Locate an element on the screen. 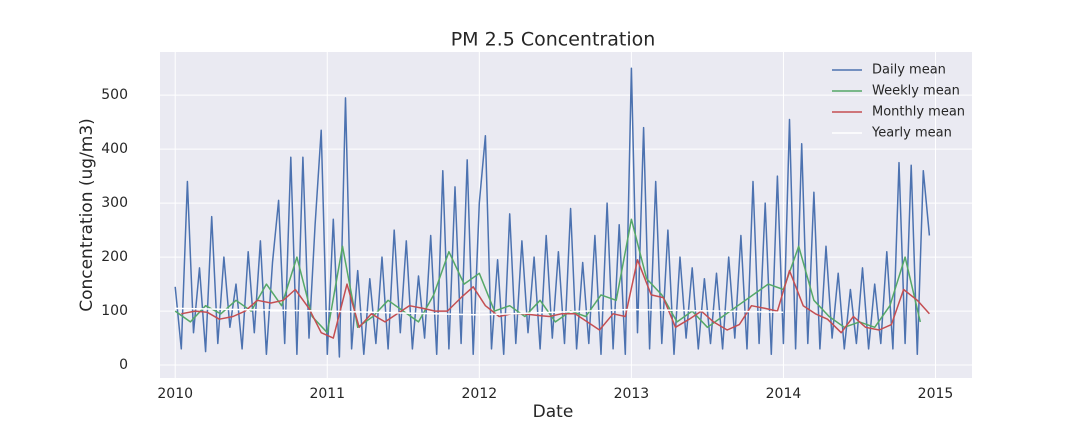 The image size is (1080, 432). legend-label: Daily mean is located at coordinates (909, 70).